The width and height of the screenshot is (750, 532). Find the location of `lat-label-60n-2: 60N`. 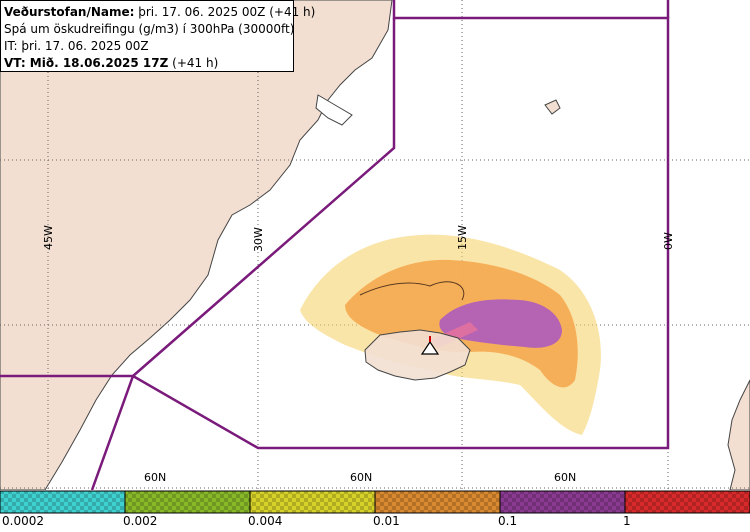

lat-label-60n-2: 60N is located at coordinates (361, 477).